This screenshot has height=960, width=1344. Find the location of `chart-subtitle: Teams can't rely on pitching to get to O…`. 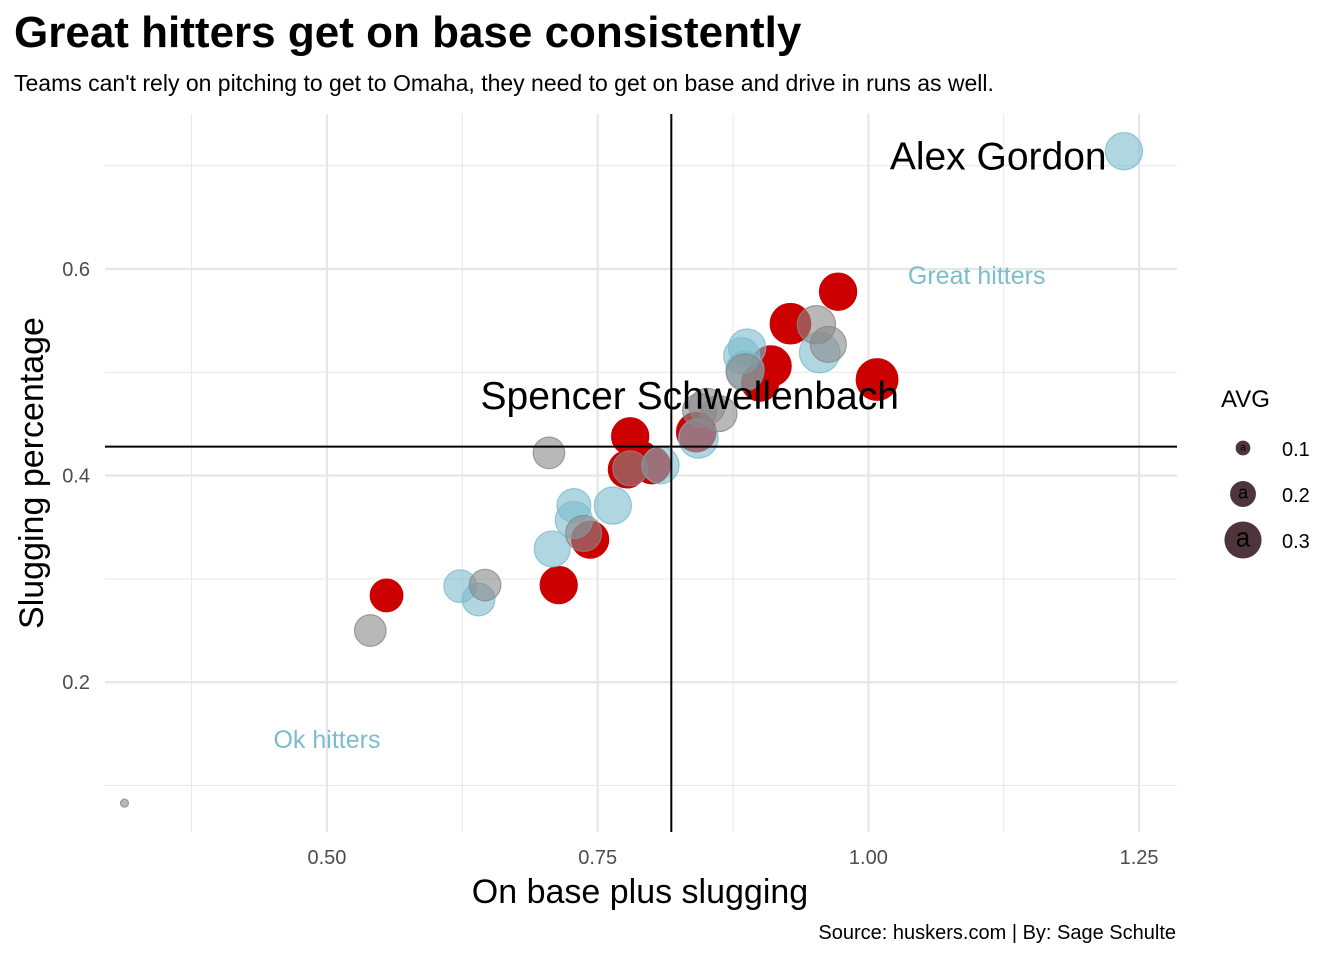

chart-subtitle: Teams can't rely on pitching to get to O… is located at coordinates (504, 83).